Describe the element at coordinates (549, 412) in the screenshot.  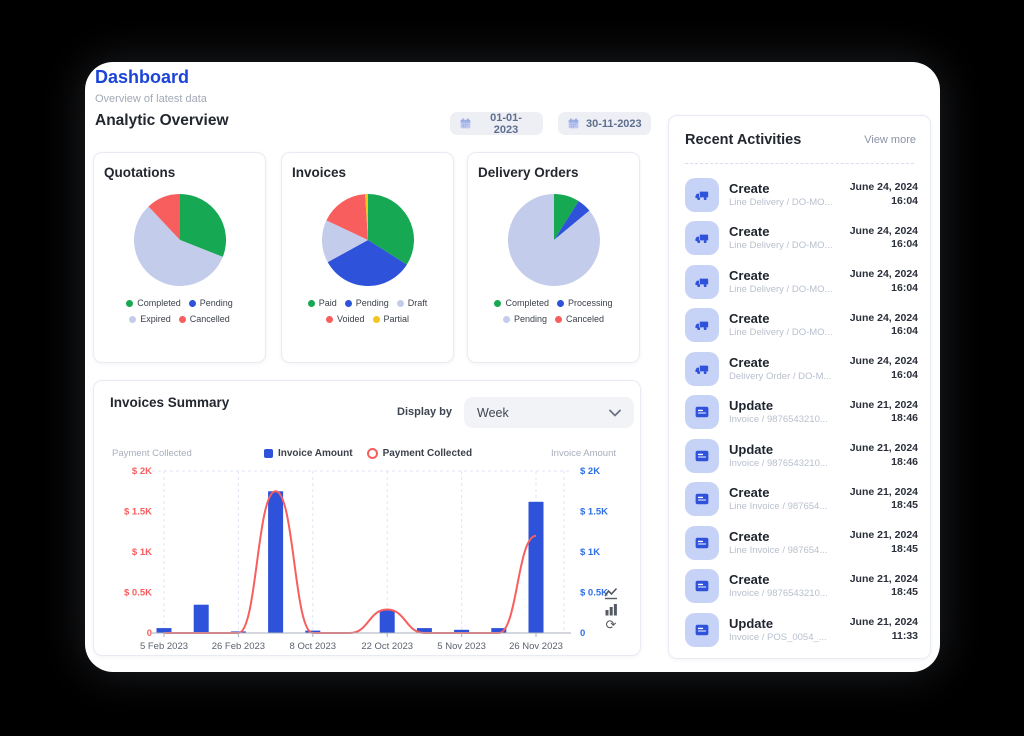
I see `display-by-select: Week` at that location.